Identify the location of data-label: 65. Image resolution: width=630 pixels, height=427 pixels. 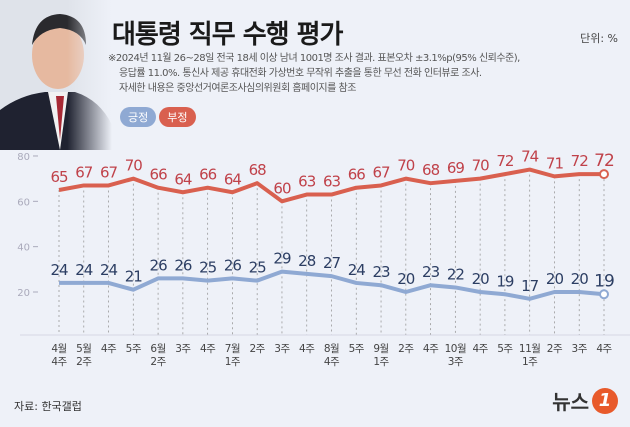
(59, 177).